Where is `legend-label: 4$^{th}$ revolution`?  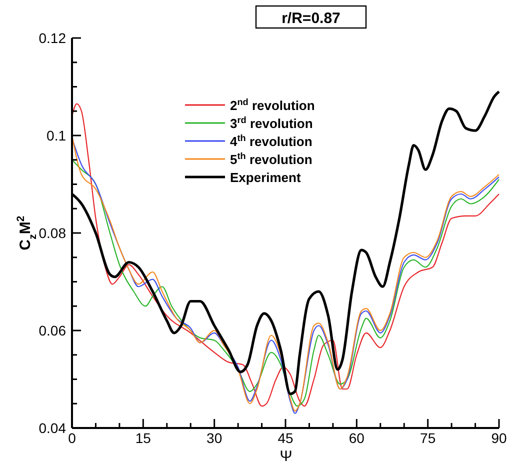
legend-label: 4$^{th}$ revolution is located at coordinates (271, 141).